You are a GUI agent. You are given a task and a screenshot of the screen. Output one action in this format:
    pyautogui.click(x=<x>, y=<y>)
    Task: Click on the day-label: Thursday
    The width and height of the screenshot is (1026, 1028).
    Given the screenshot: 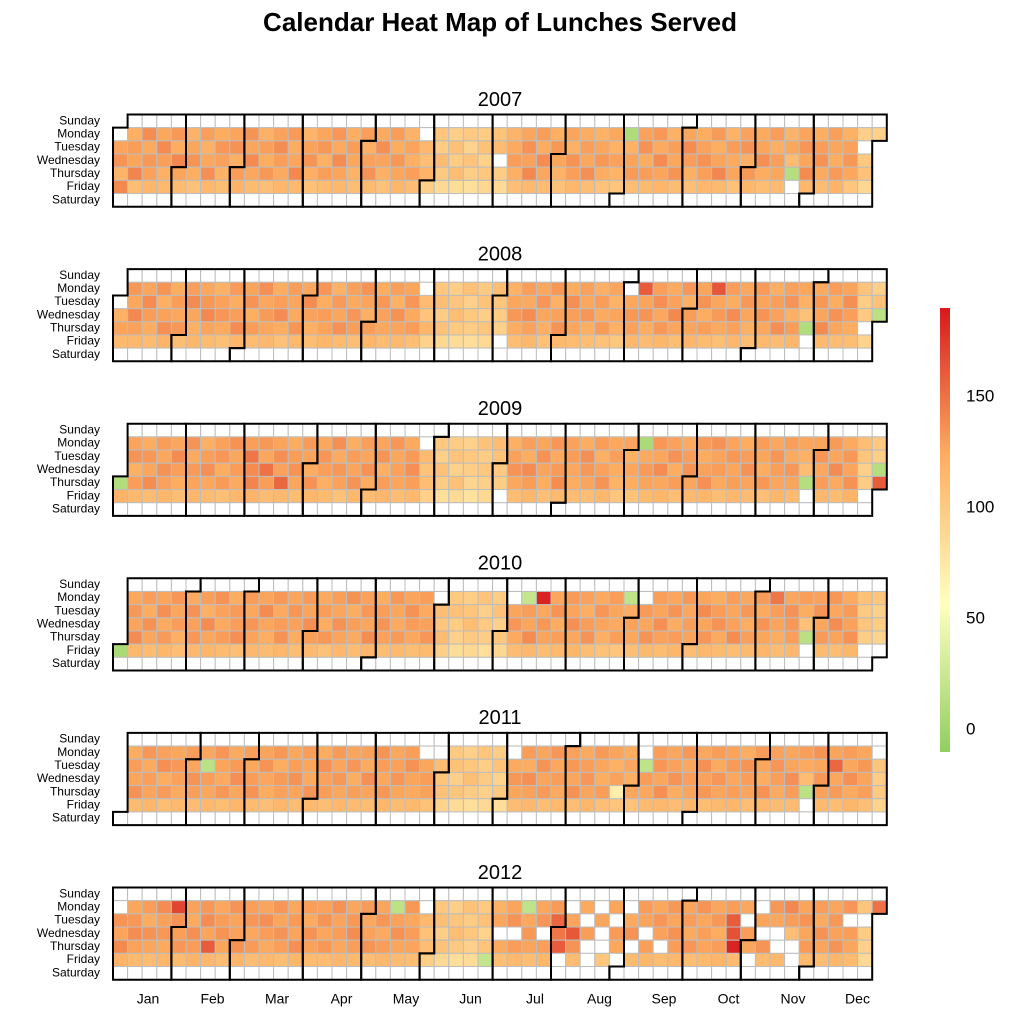 What is the action you would take?
    pyautogui.click(x=75, y=791)
    